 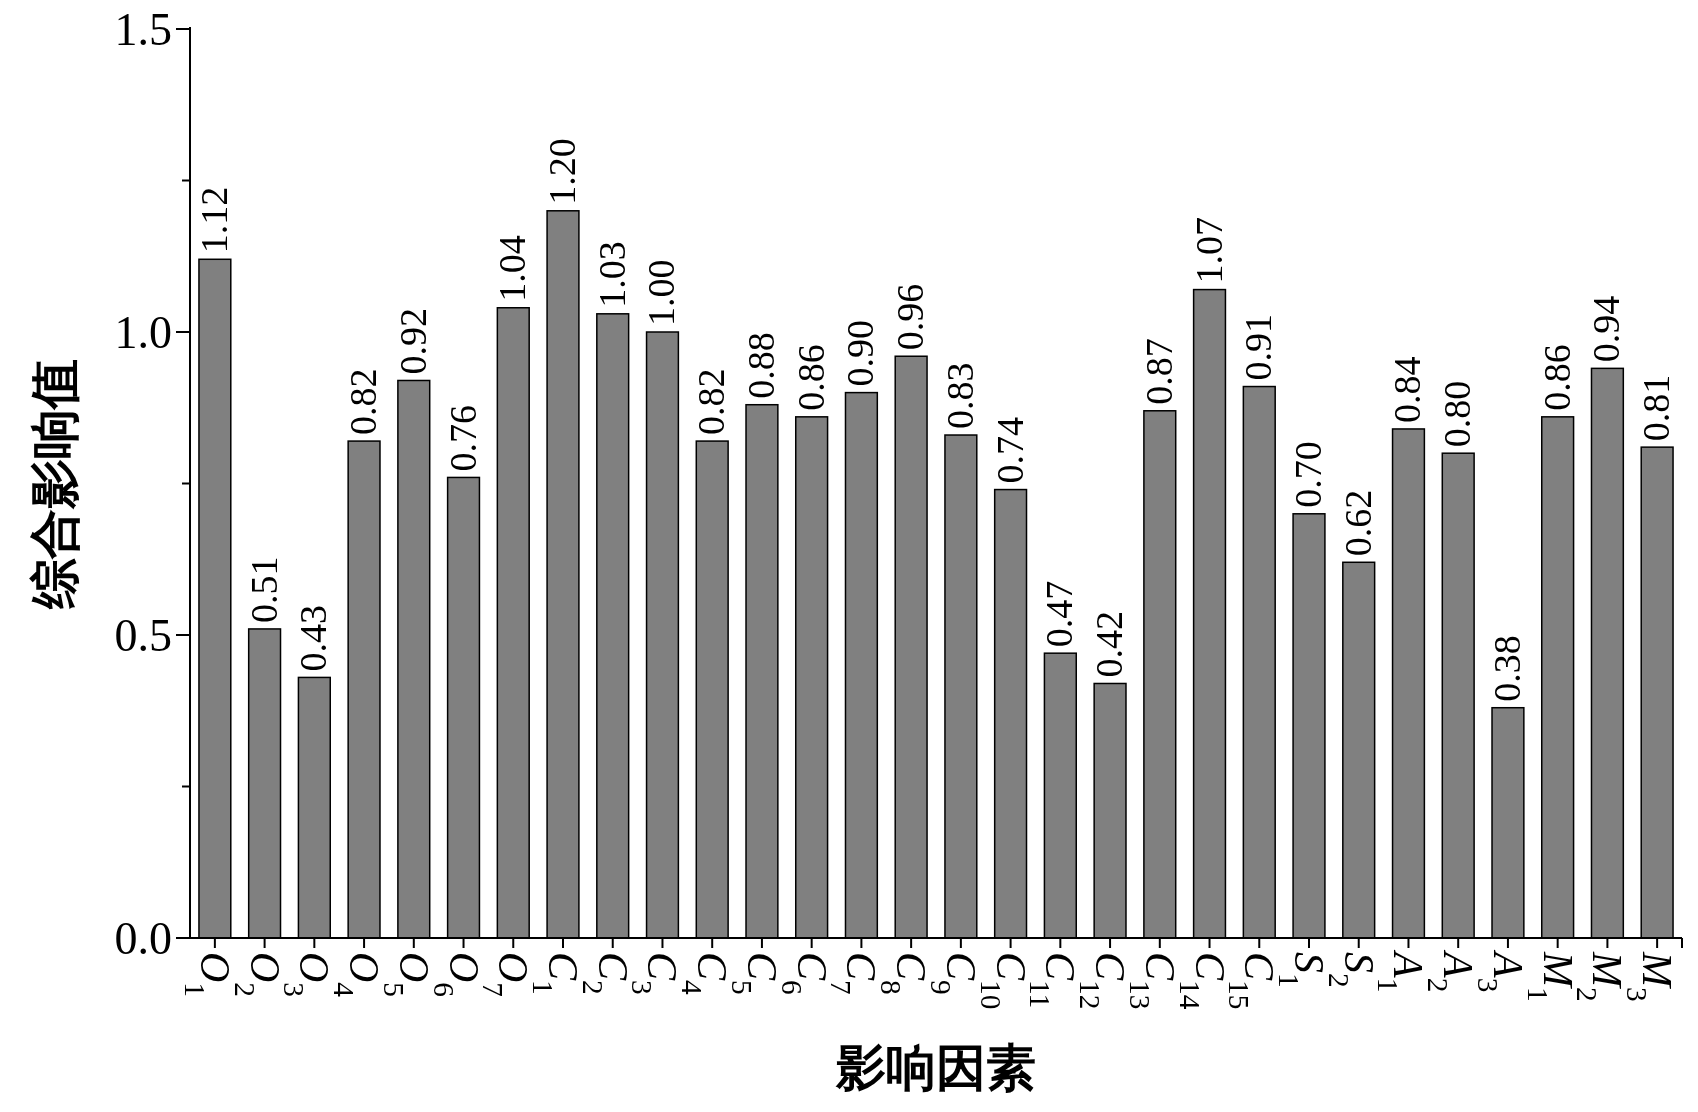 I want to click on data-label: 1.07, so click(x=1208, y=250).